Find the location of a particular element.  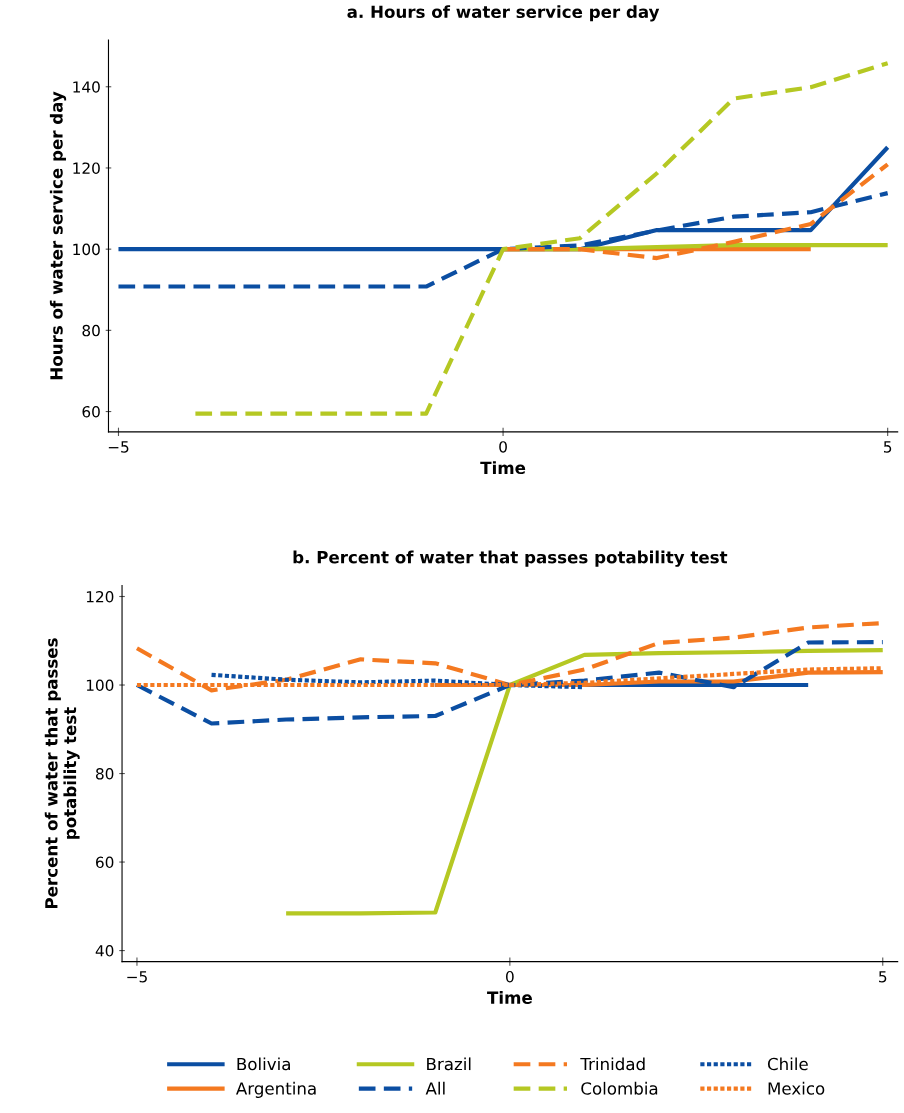

legend-label: Argentina is located at coordinates (276, 1089).